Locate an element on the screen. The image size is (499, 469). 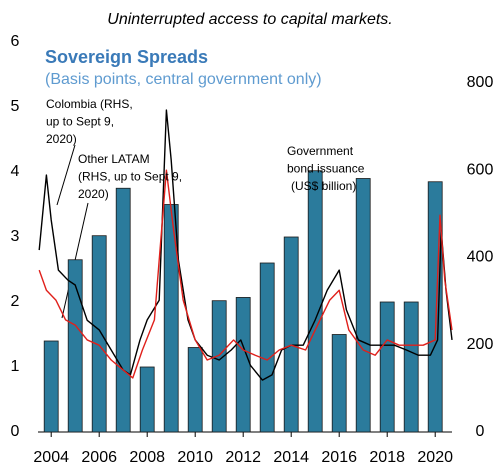
y2-tick-label: 0 is located at coordinates (480, 431).